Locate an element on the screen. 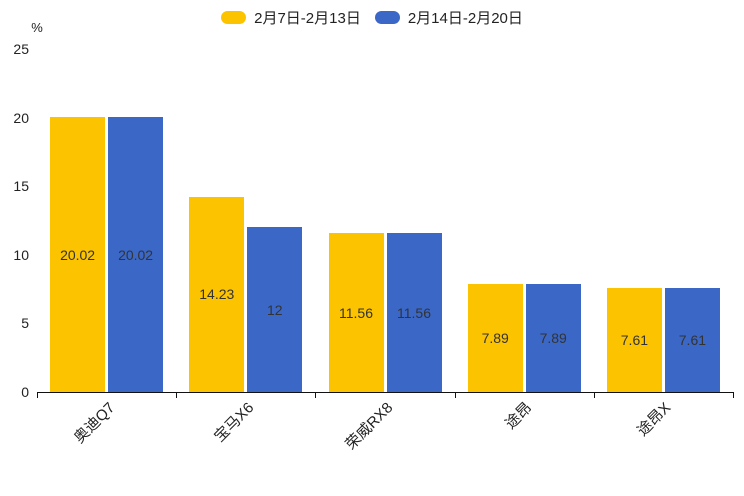 This screenshot has height=496, width=744. y-axis-tick-label: 10 is located at coordinates (21, 254).